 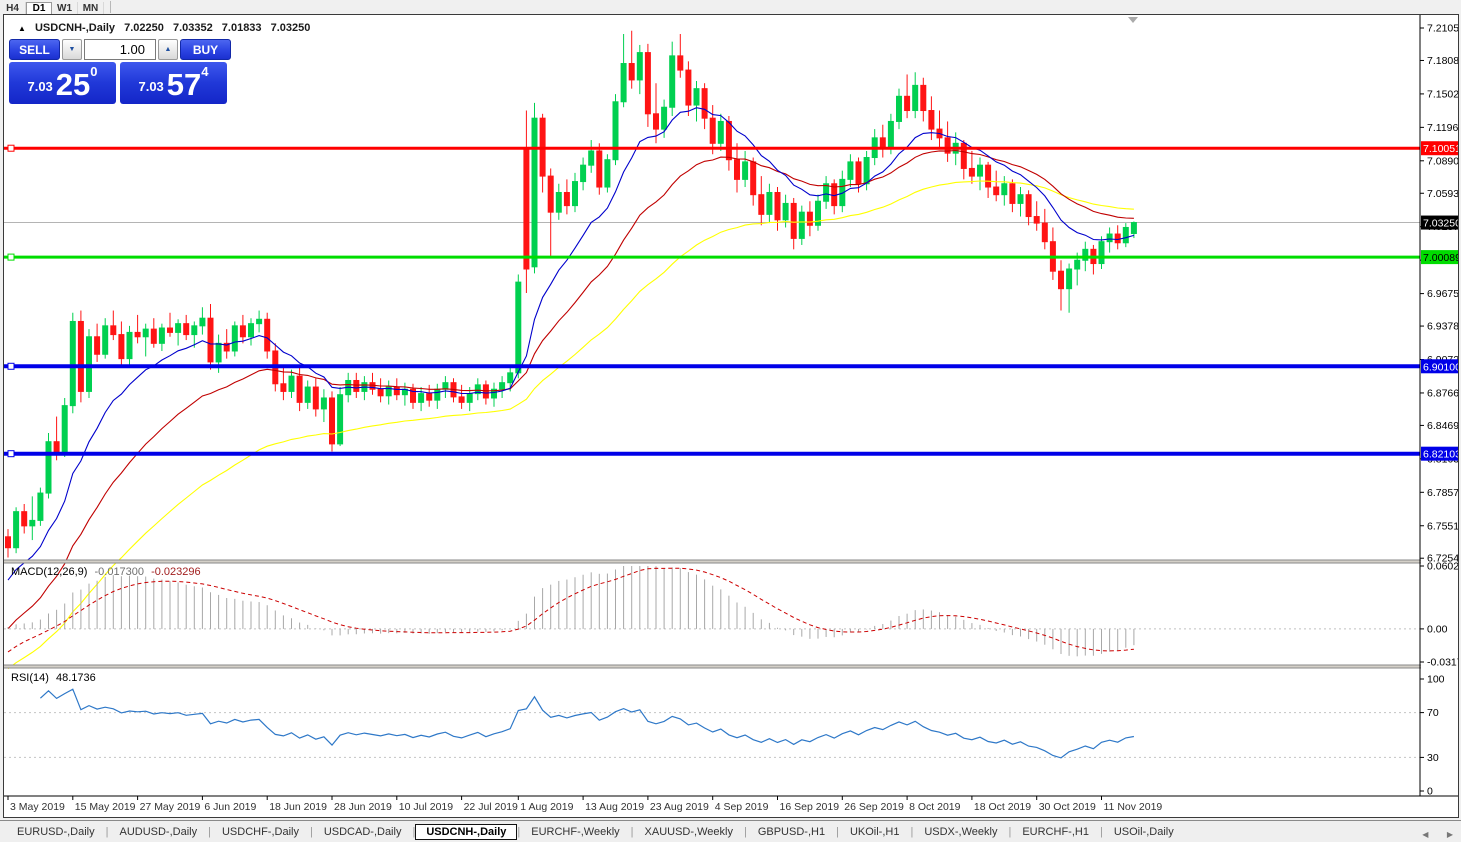 I want to click on svg-text: 6.90100, so click(x=1440, y=367).